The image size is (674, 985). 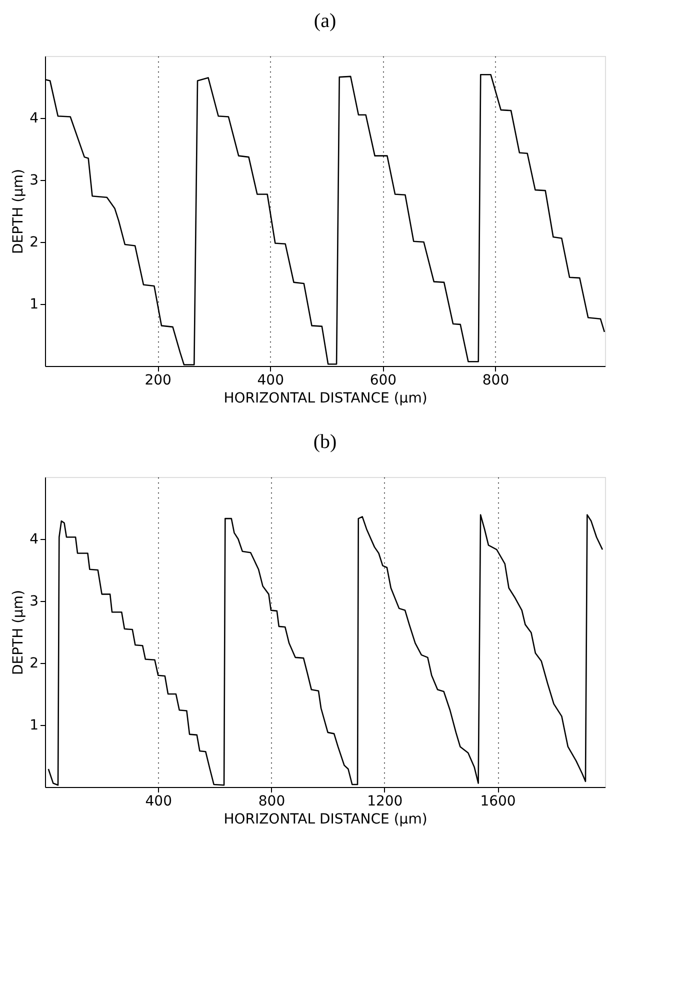 I want to click on x-tick-label: 1200, so click(x=385, y=802).